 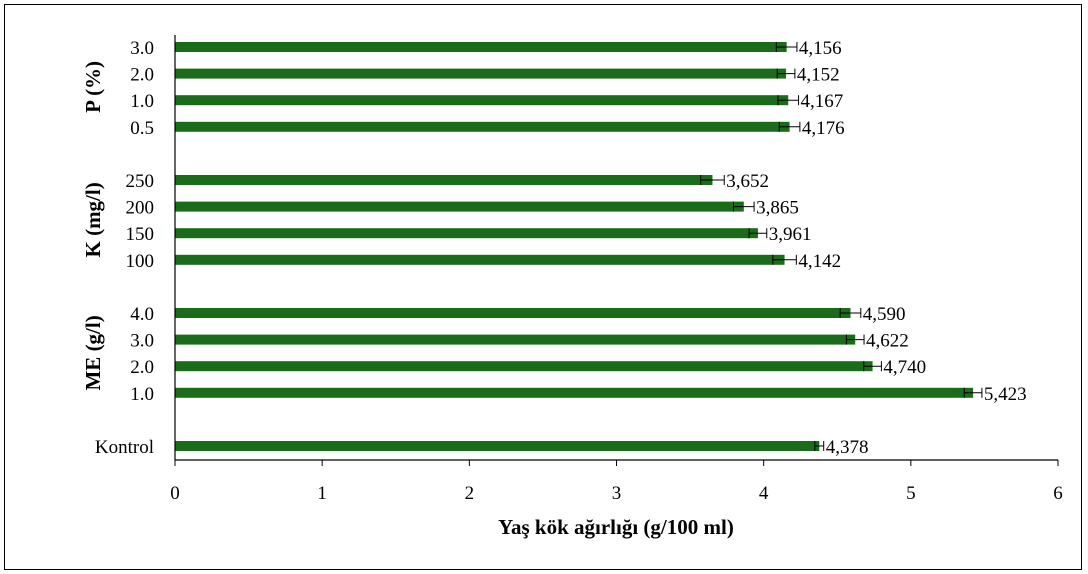 What do you see at coordinates (142, 128) in the screenshot?
I see `category-label: 0.5` at bounding box center [142, 128].